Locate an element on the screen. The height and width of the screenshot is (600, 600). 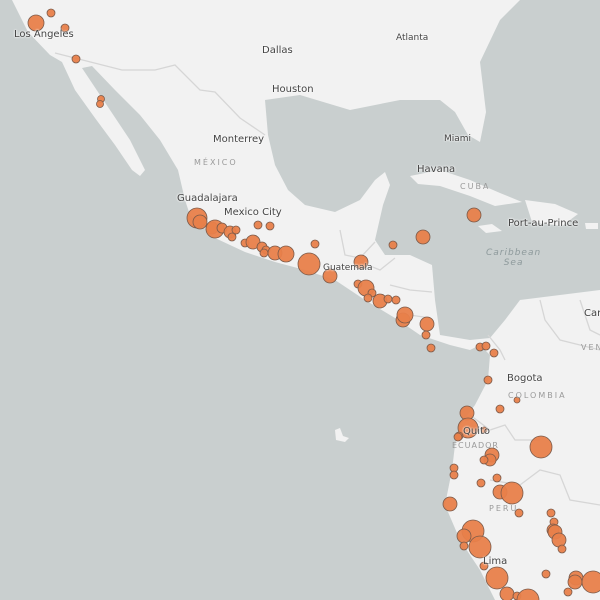
country-label: PERU is located at coordinates (504, 508).